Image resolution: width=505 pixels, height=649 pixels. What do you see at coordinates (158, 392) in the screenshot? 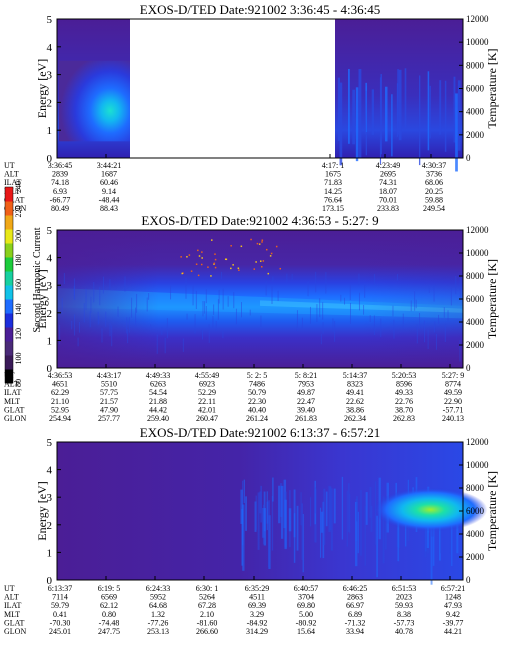
I see `table-cell: 54.54` at bounding box center [158, 392].